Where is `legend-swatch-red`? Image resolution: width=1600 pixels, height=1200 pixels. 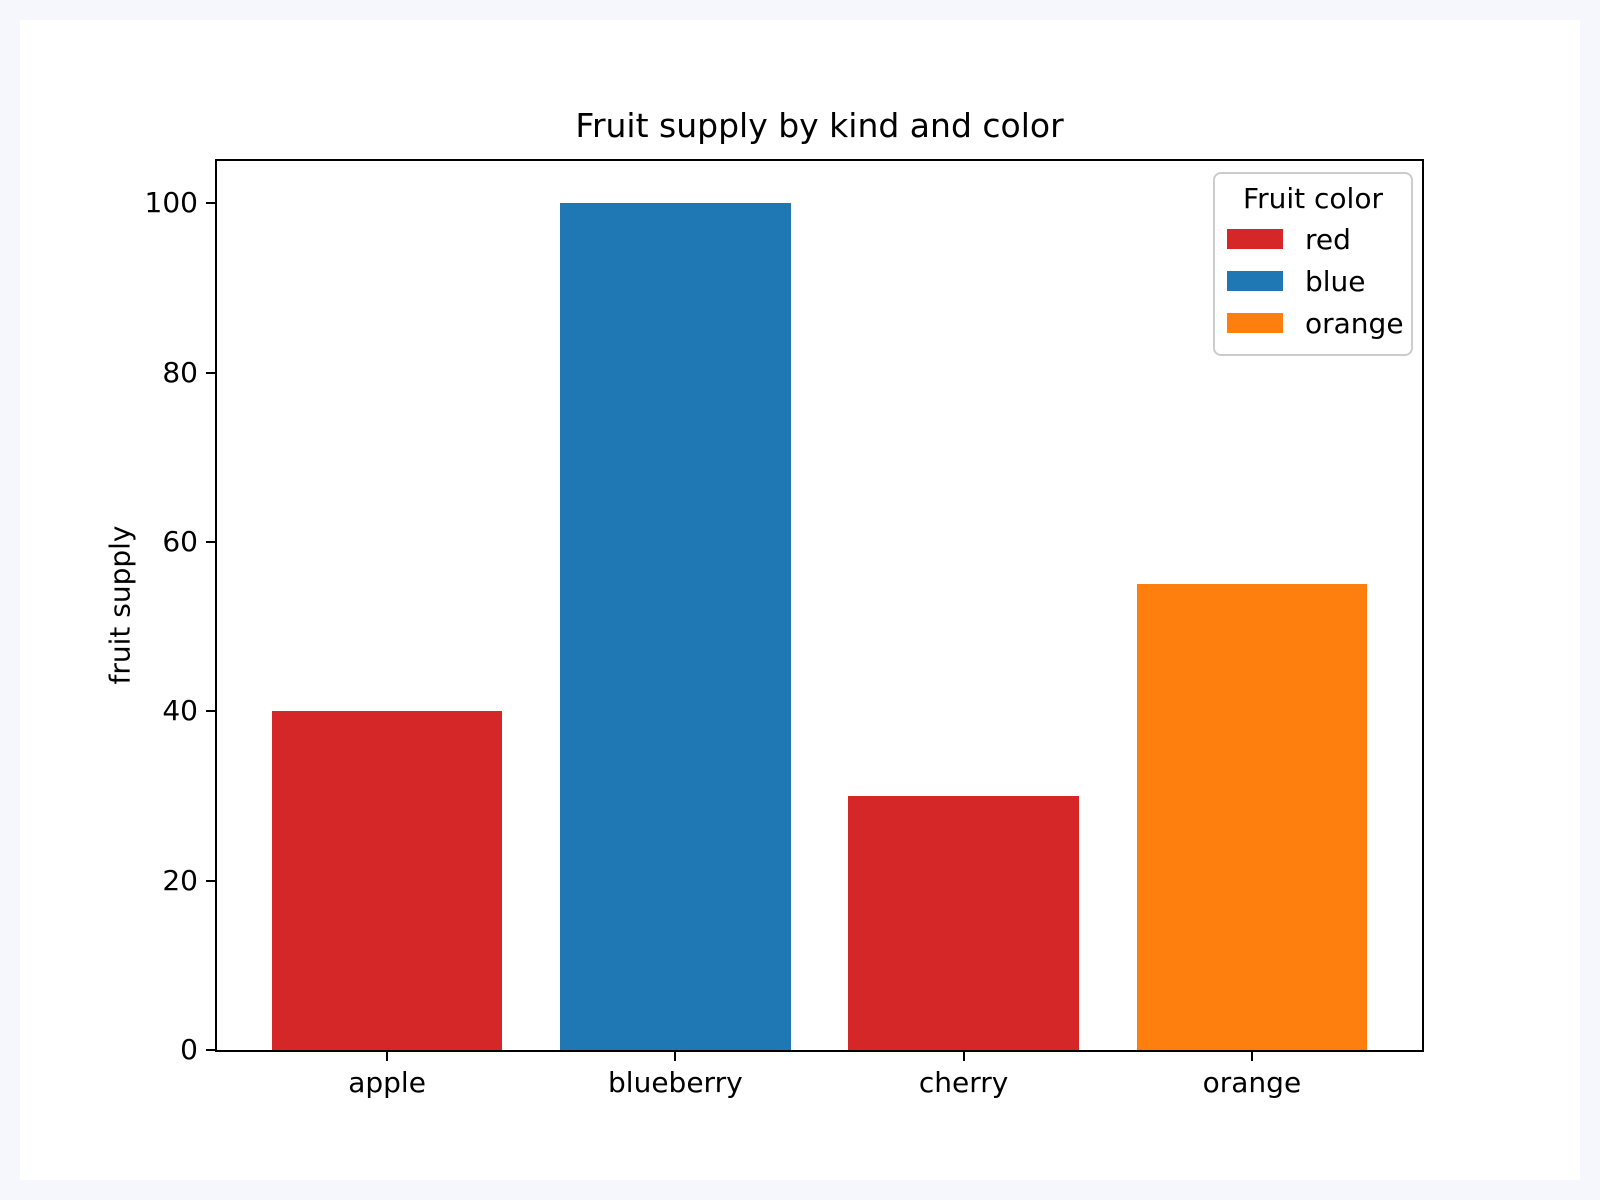
legend-swatch-red is located at coordinates (1255, 239).